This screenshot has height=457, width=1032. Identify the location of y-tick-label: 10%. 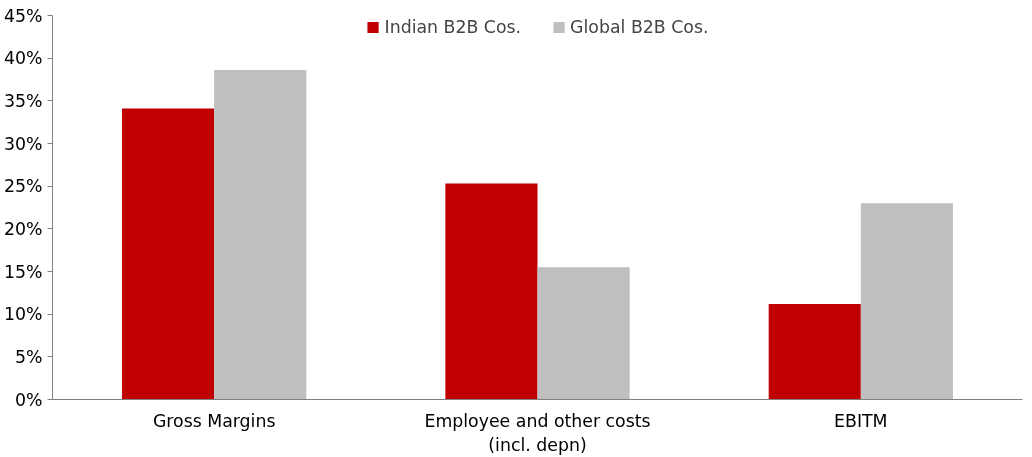
(23, 314).